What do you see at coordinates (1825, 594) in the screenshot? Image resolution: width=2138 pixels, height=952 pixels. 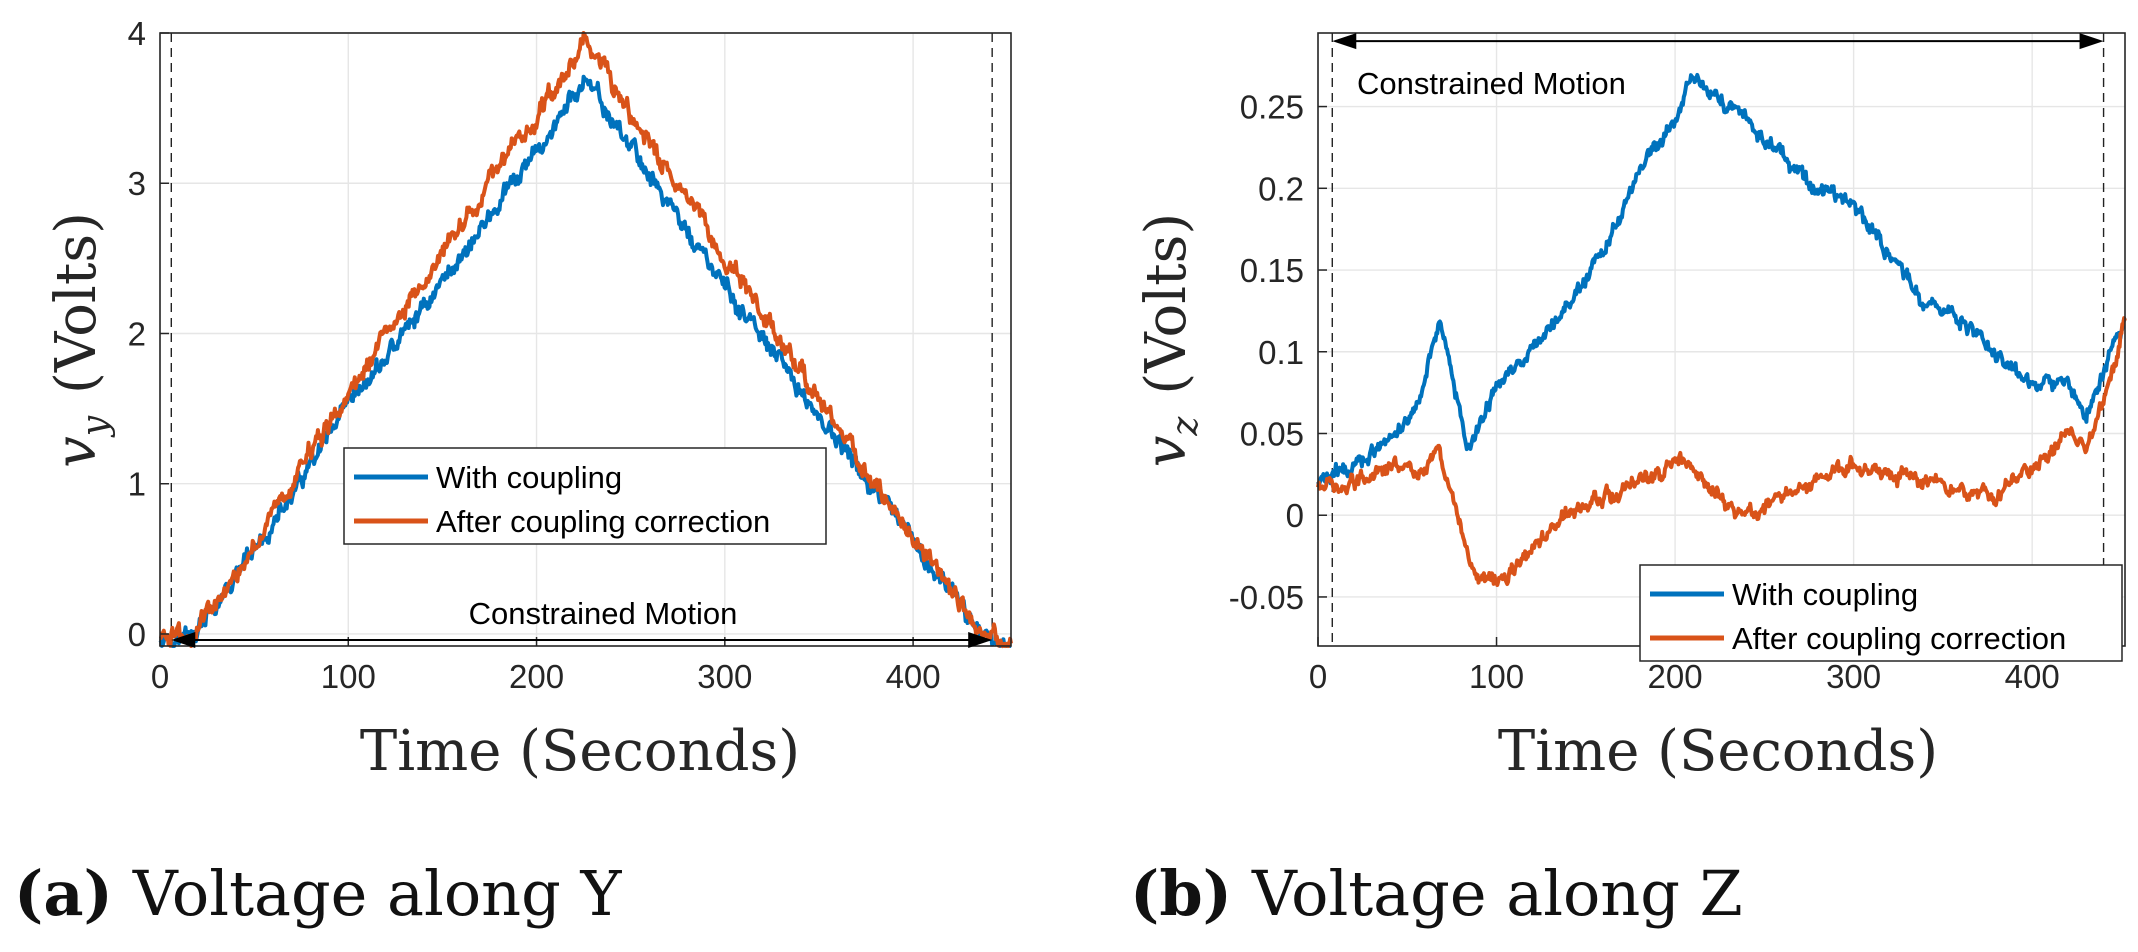 I see `legend-label-with-coupling-b: With coupling` at bounding box center [1825, 594].